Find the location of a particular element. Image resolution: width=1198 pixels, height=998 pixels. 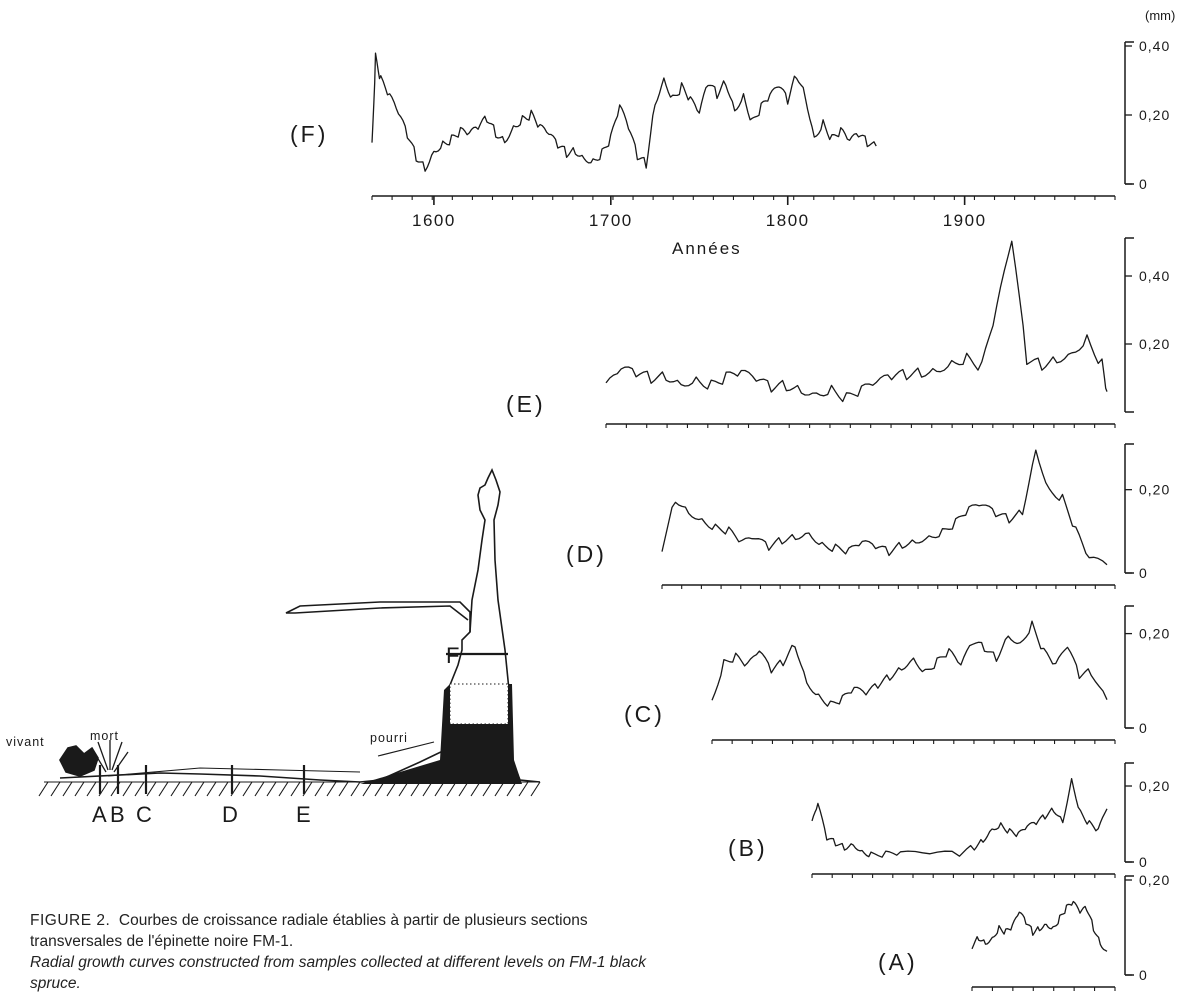

ground-hatch-marks is located at coordinates (289, 789).